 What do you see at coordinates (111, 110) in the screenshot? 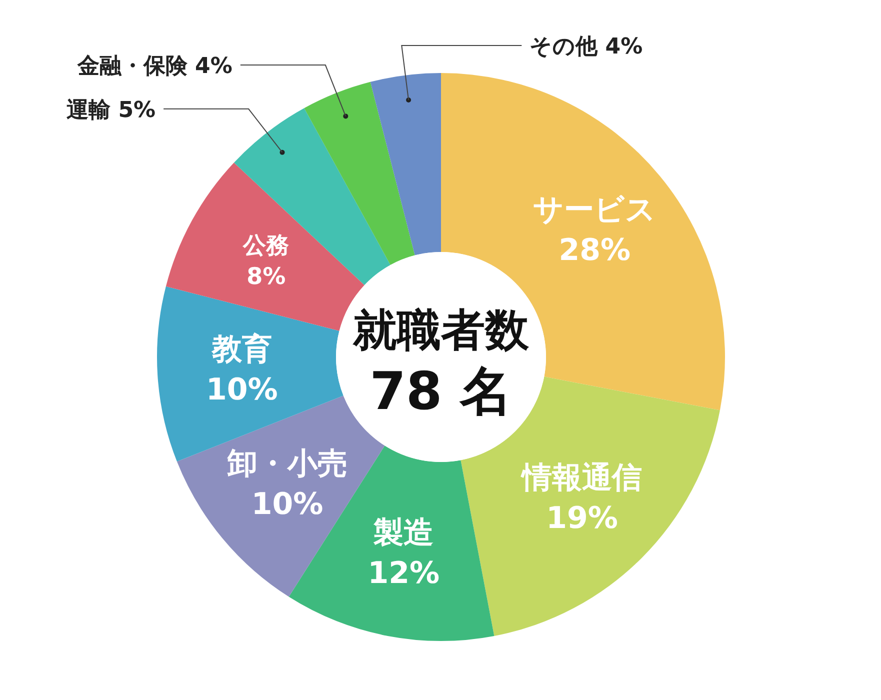
I see `slice-label: 運輸 5%` at bounding box center [111, 110].